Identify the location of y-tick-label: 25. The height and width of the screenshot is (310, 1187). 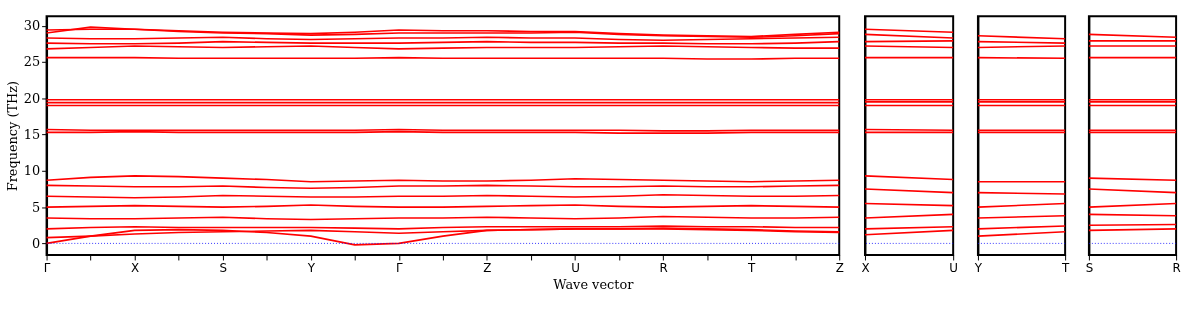
(32, 62).